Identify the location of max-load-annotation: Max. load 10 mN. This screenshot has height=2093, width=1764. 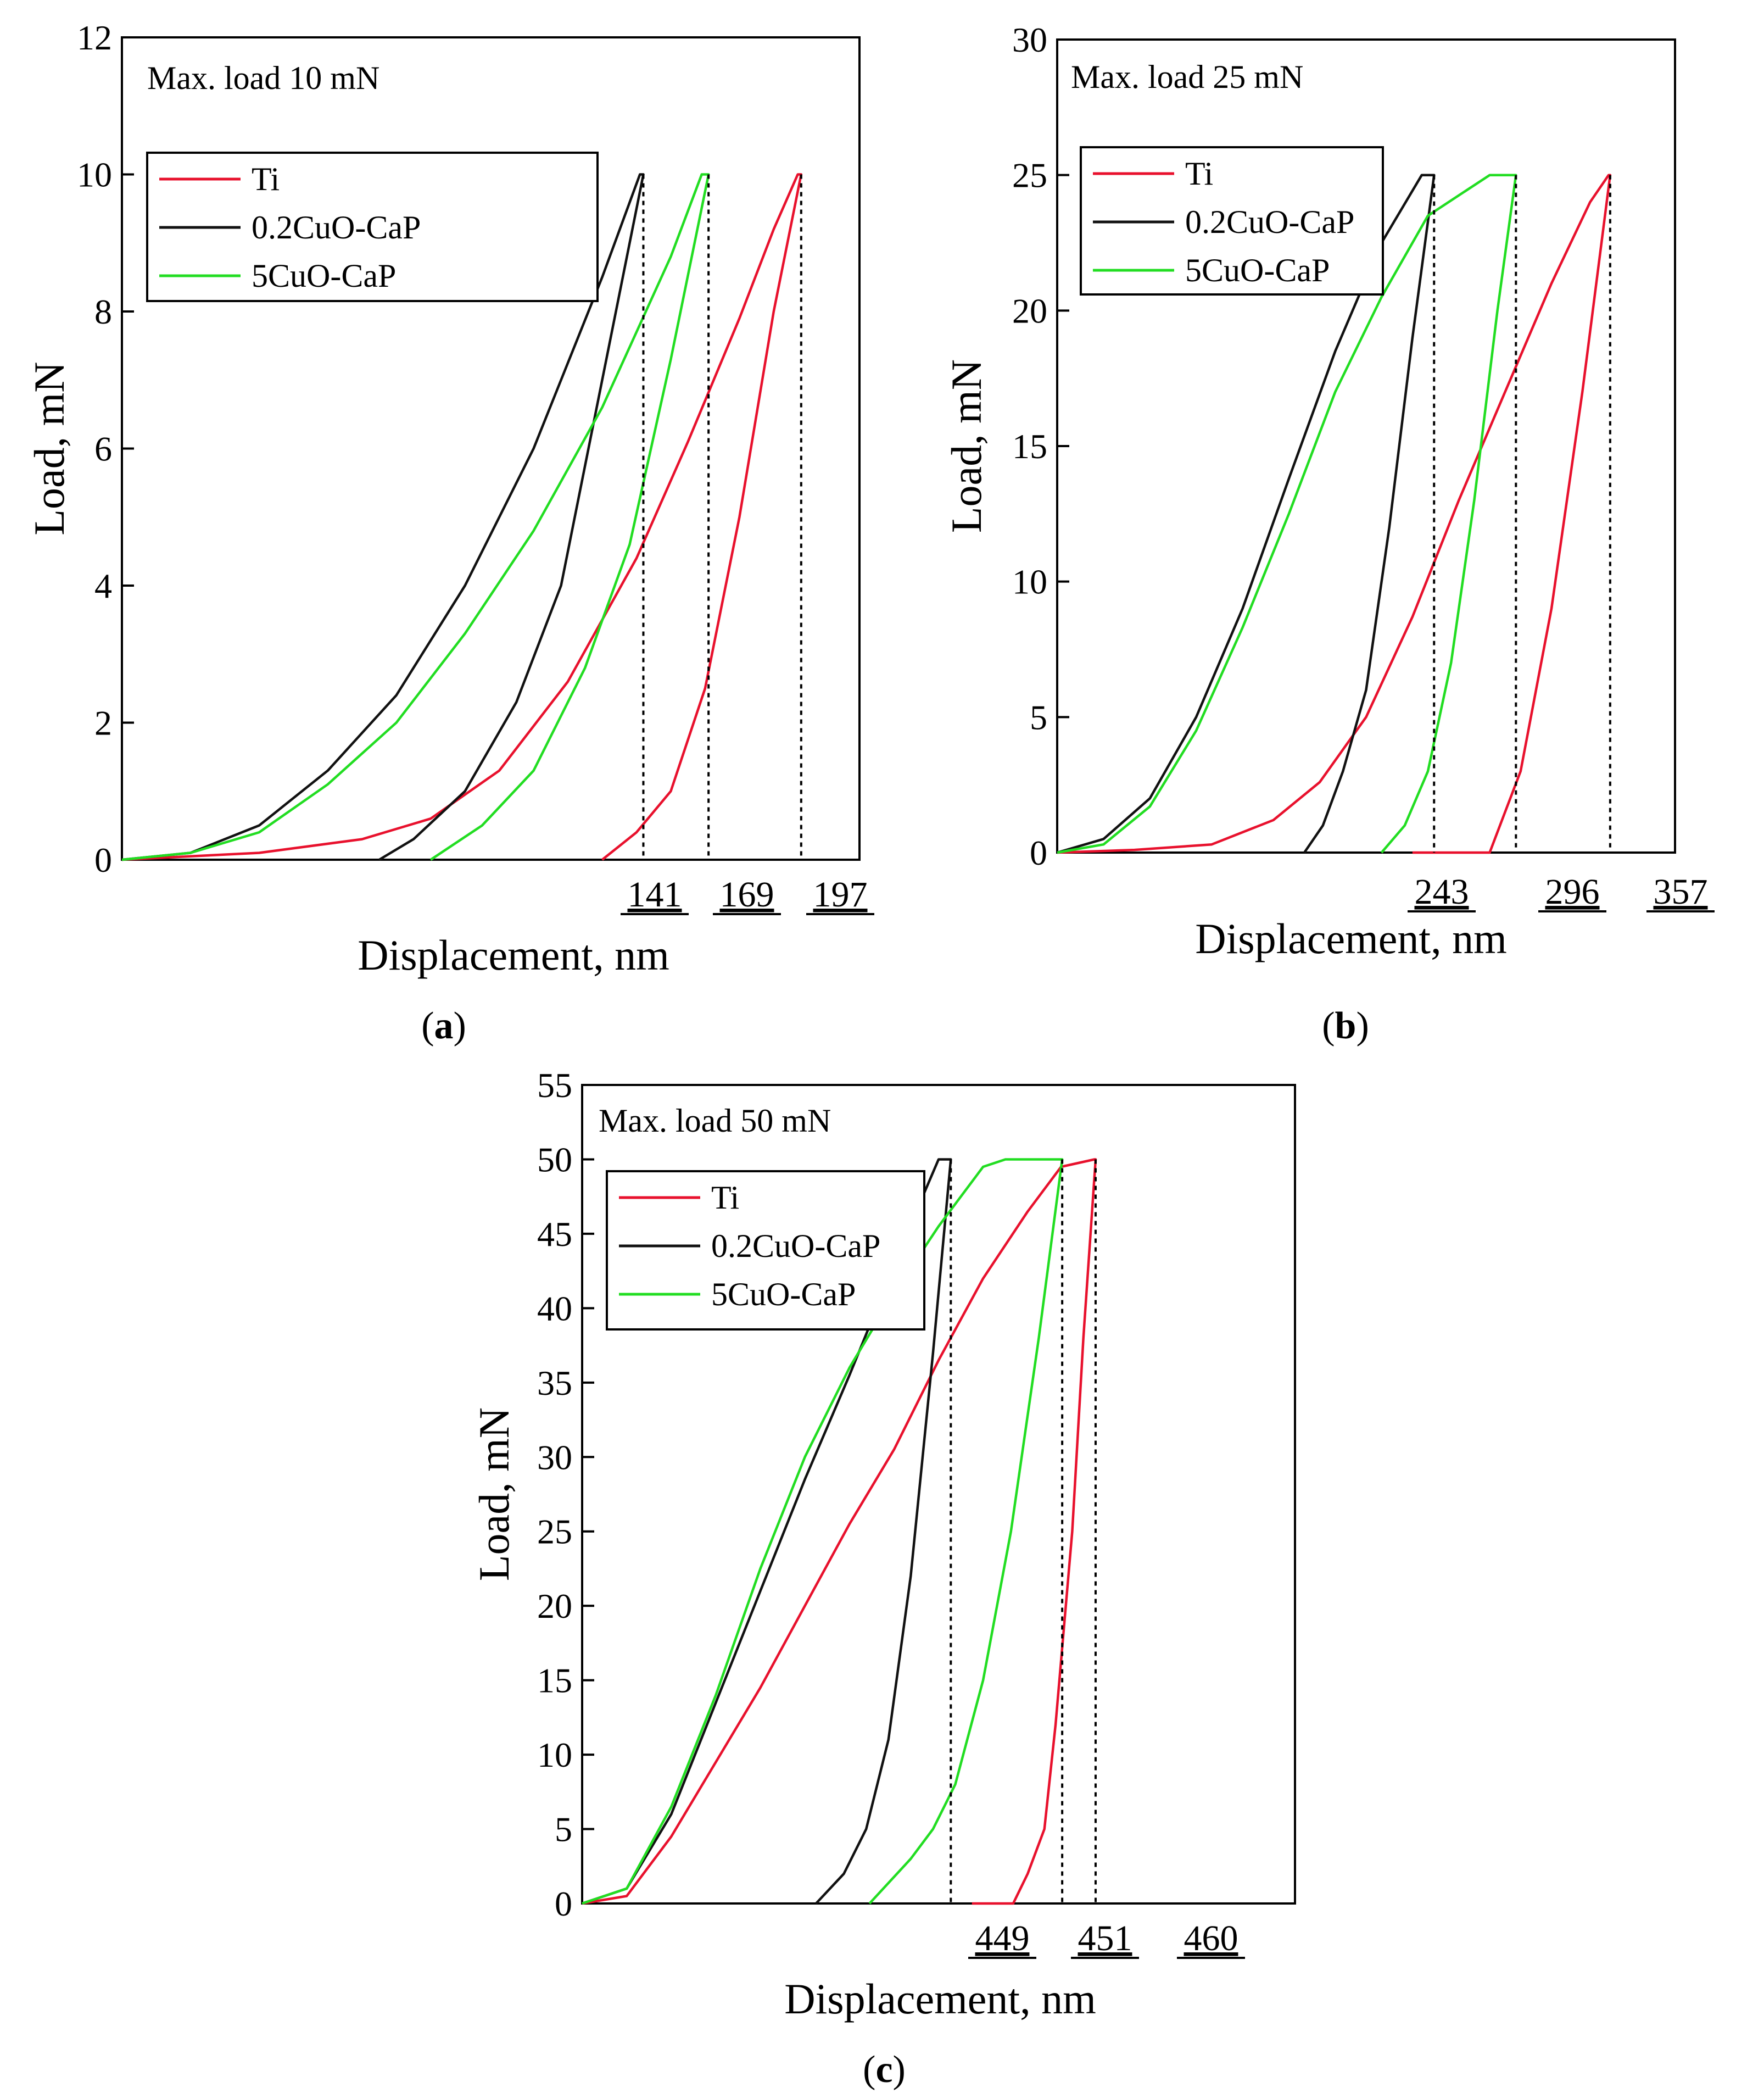
(263, 78).